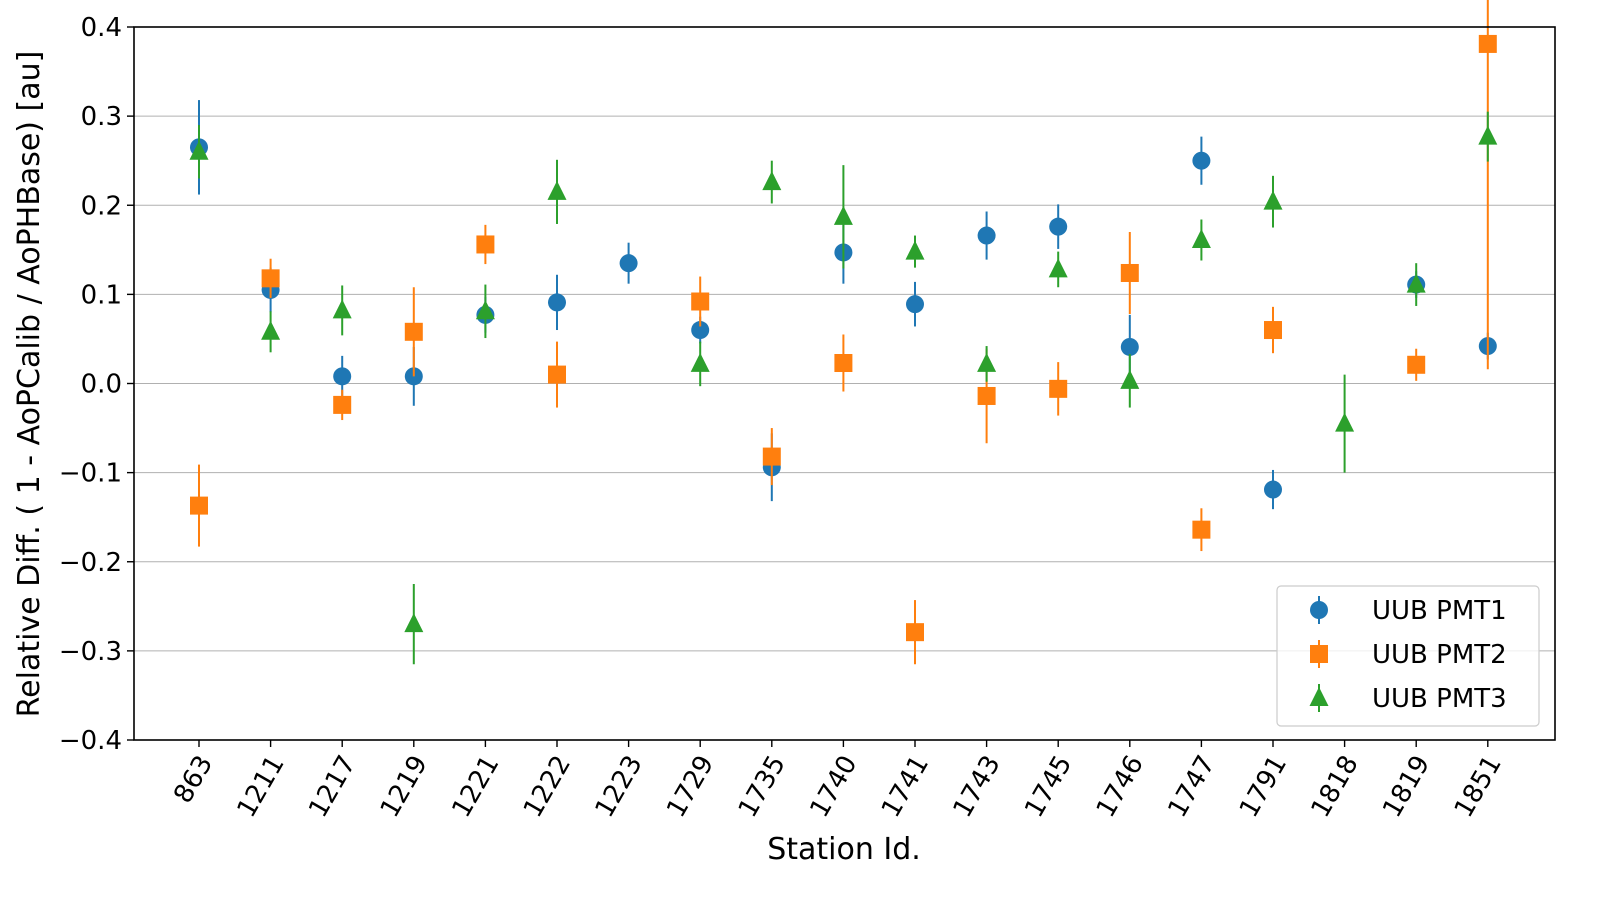 The height and width of the screenshot is (900, 1600). What do you see at coordinates (332, 787) in the screenshot?
I see `x-tick-label: 1217` at bounding box center [332, 787].